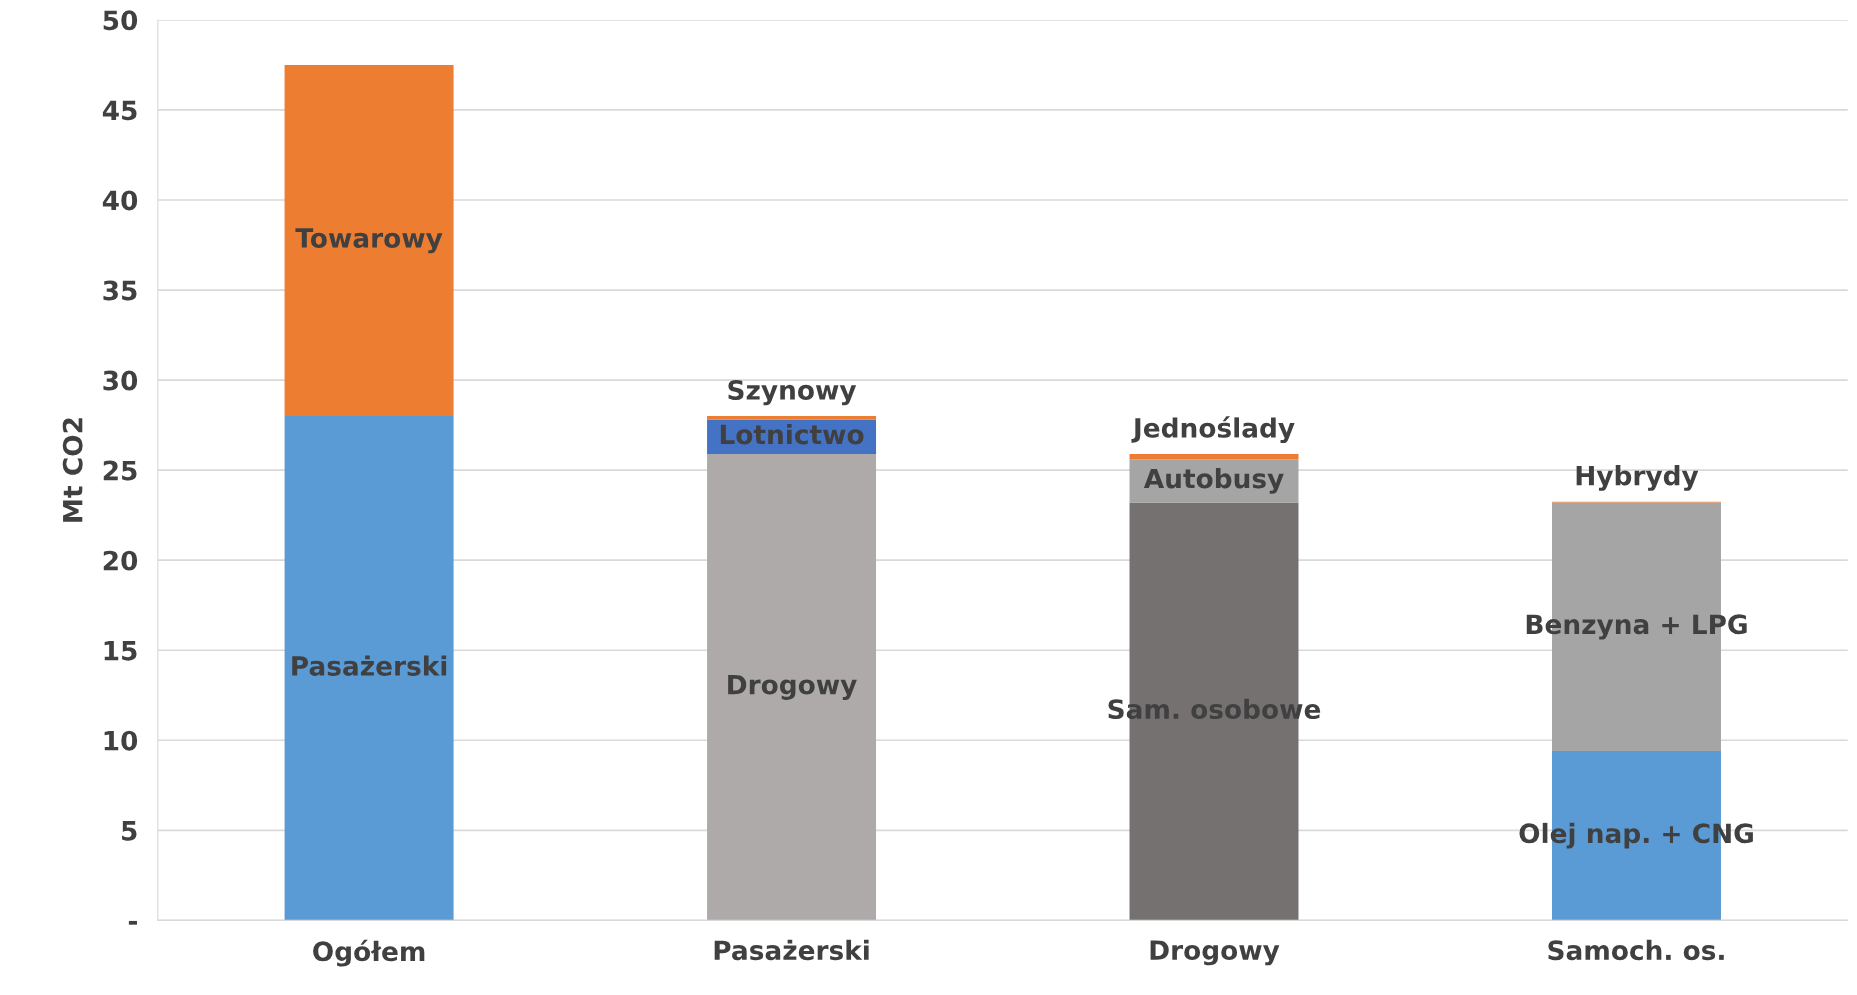 The width and height of the screenshot is (1857, 995). I want to click on x-tick-label: Samoch. os., so click(1636, 950).